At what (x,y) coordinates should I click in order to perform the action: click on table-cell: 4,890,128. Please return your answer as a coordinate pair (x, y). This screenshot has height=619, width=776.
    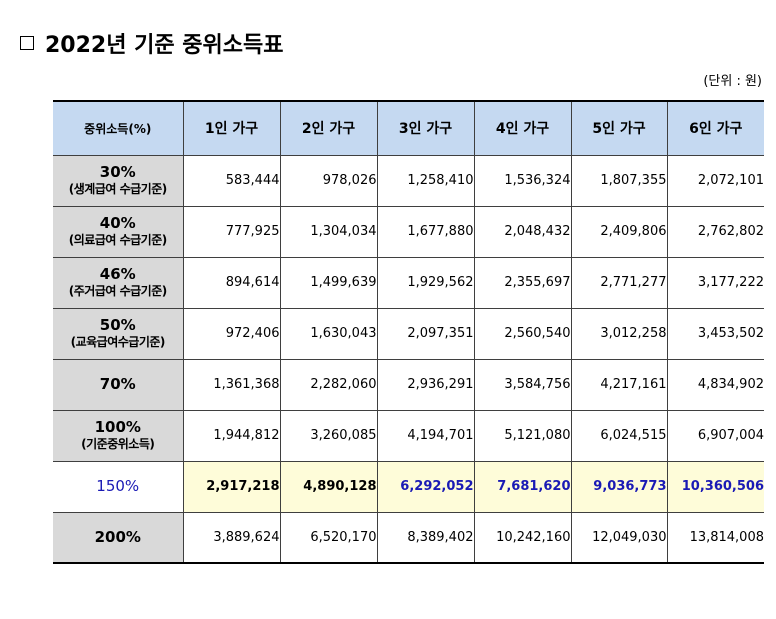
    Looking at the image, I should click on (328, 486).